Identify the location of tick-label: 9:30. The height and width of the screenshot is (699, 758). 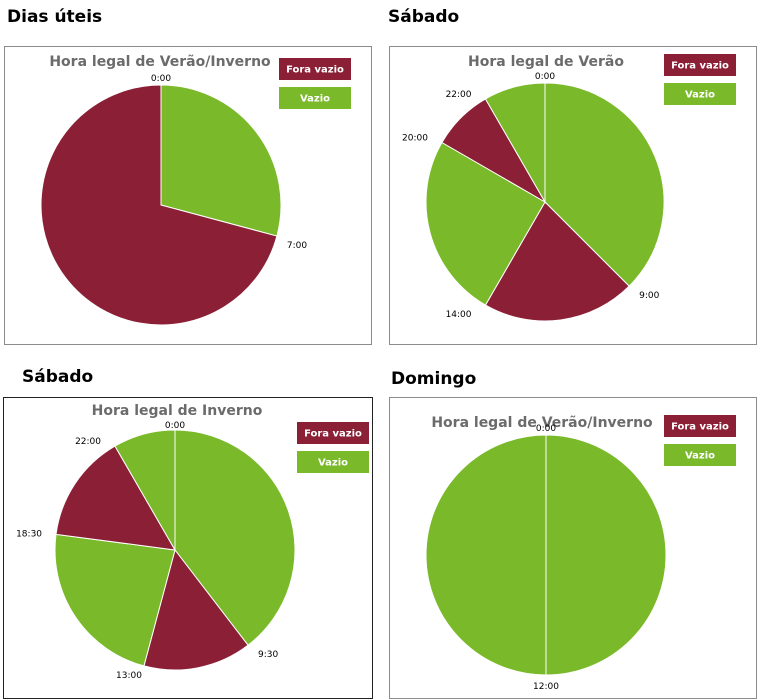
(268, 655).